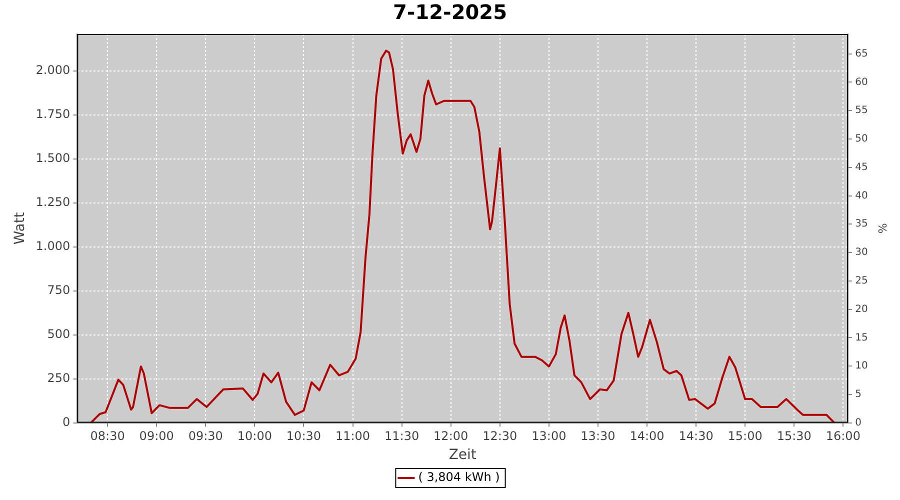  Describe the element at coordinates (53, 114) in the screenshot. I see `y-tick-label: 1.750` at that location.